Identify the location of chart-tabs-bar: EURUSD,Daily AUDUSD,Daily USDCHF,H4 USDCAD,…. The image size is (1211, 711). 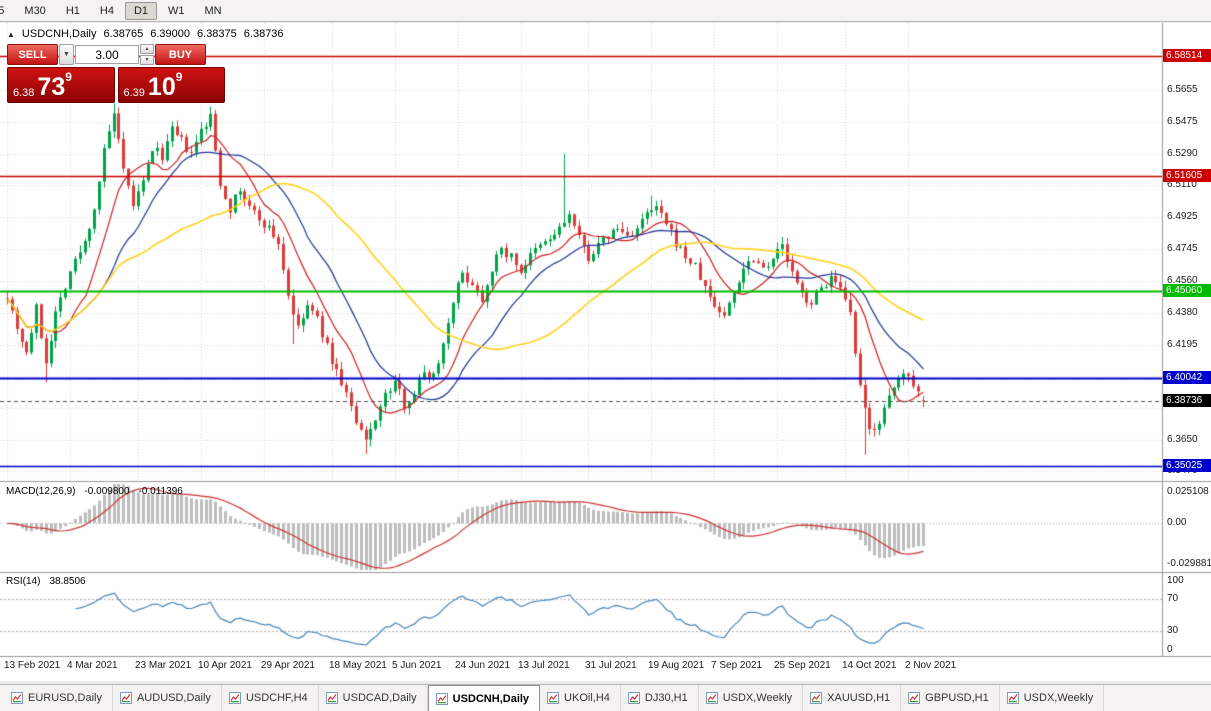
(605, 697).